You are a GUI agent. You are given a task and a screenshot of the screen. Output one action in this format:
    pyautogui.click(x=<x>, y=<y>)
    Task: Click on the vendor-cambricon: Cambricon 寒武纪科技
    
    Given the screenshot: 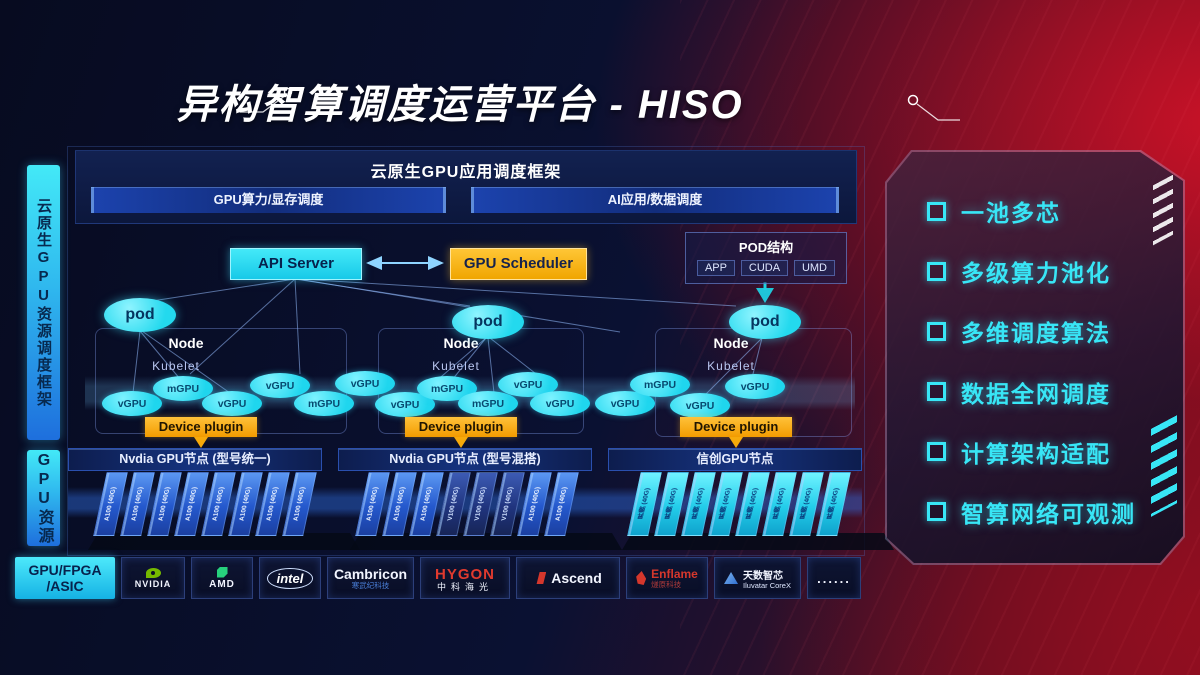 What is the action you would take?
    pyautogui.click(x=370, y=578)
    